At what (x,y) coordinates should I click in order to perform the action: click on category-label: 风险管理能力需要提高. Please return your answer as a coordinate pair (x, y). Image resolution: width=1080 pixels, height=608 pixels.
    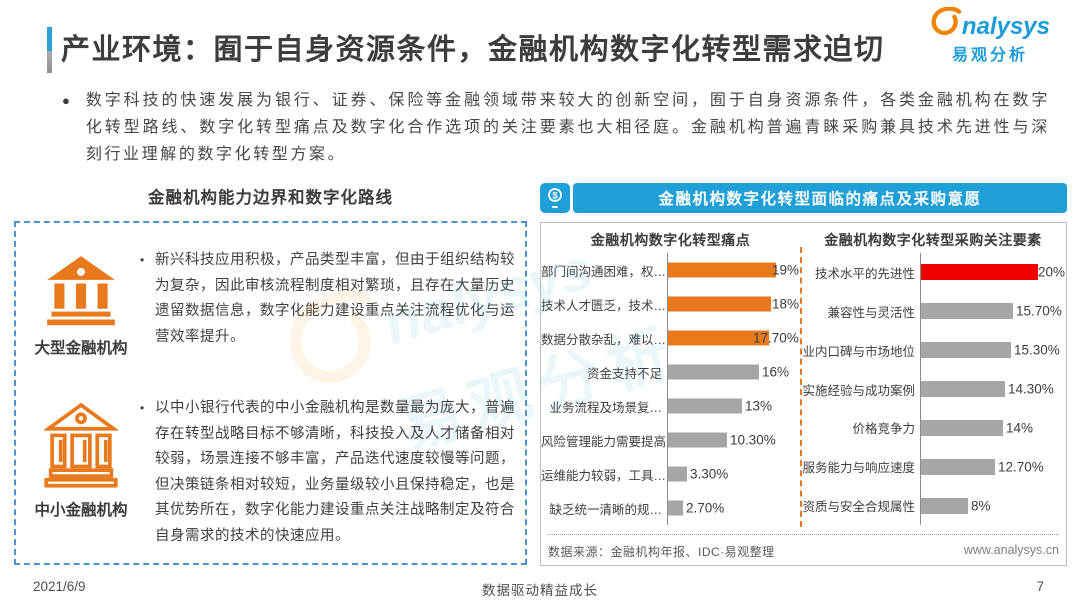
    Looking at the image, I should click on (604, 441).